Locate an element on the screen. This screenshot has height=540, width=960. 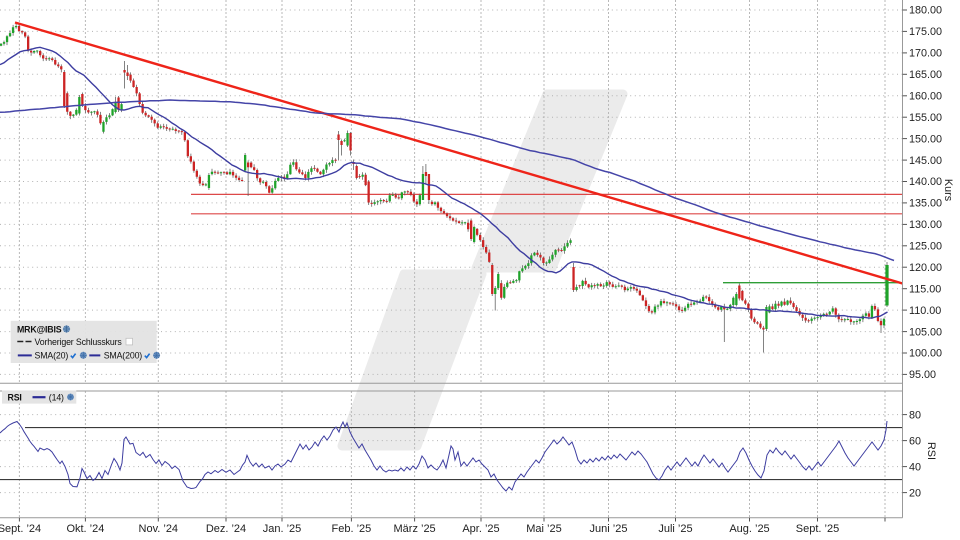
svg-text: 175.00 is located at coordinates (925, 32).